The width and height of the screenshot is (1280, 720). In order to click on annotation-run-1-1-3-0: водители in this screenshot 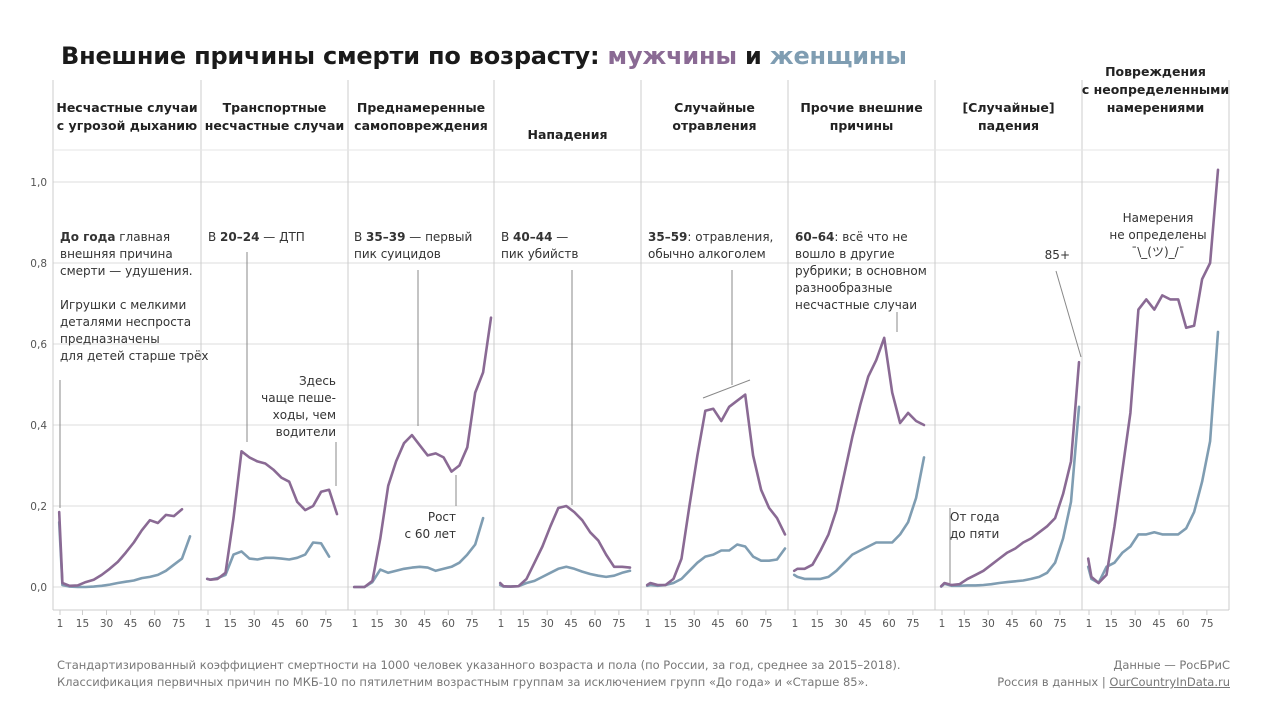, I will do `click(306, 432)`.